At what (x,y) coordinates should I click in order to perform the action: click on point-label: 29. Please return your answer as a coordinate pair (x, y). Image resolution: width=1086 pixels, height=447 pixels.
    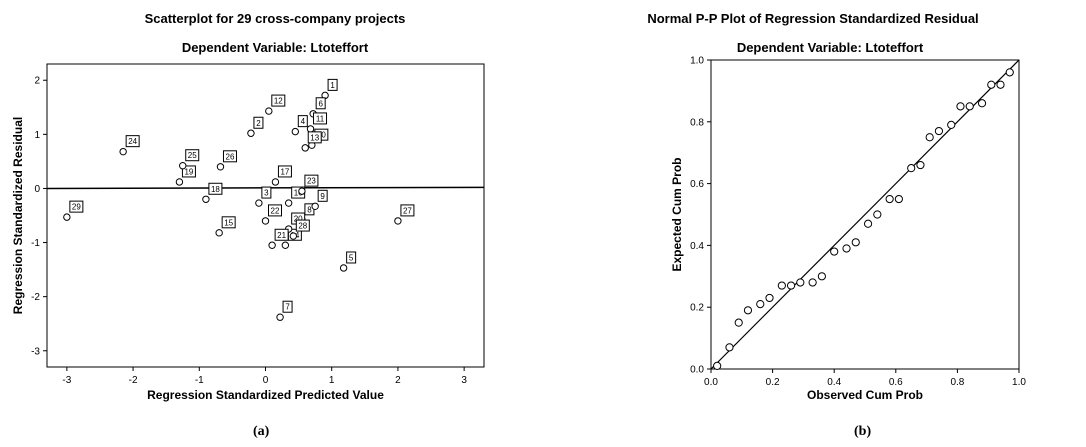
    Looking at the image, I should click on (76, 207).